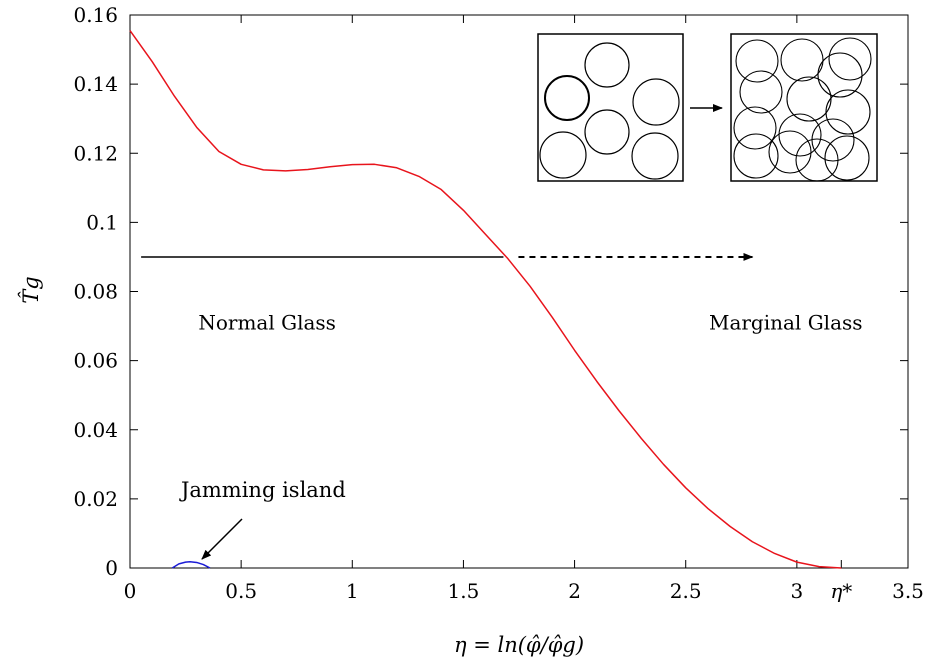 The height and width of the screenshot is (664, 931). What do you see at coordinates (95, 153) in the screenshot?
I see `y-tick-label: 0.12` at bounding box center [95, 153].